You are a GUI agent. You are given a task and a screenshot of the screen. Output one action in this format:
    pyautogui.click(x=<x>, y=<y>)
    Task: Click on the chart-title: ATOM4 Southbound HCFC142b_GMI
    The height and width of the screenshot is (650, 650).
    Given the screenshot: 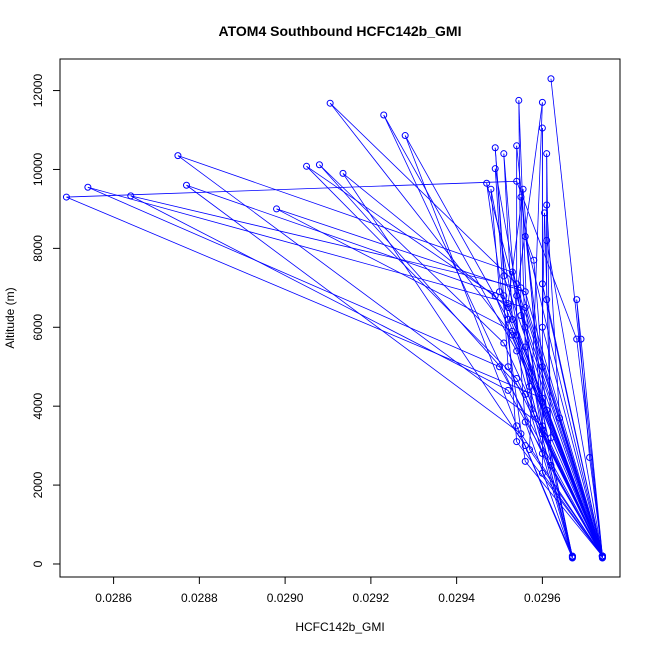 What is the action you would take?
    pyautogui.click(x=340, y=31)
    